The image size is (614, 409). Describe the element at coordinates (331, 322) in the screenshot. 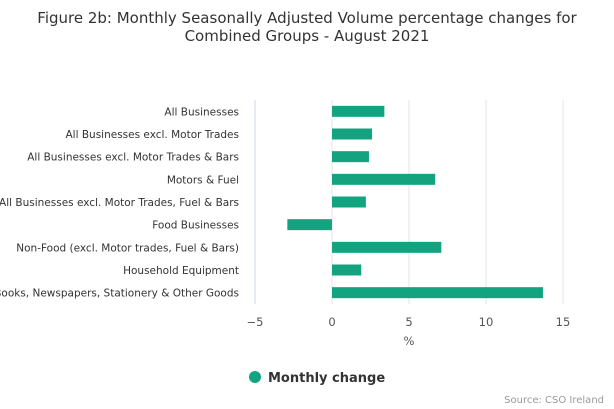

I see `x-tick-label: 0` at that location.